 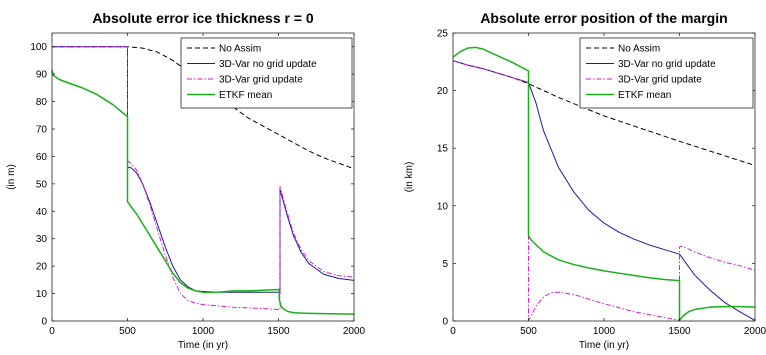 I want to click on y-tick-label: 60, so click(x=42, y=157).